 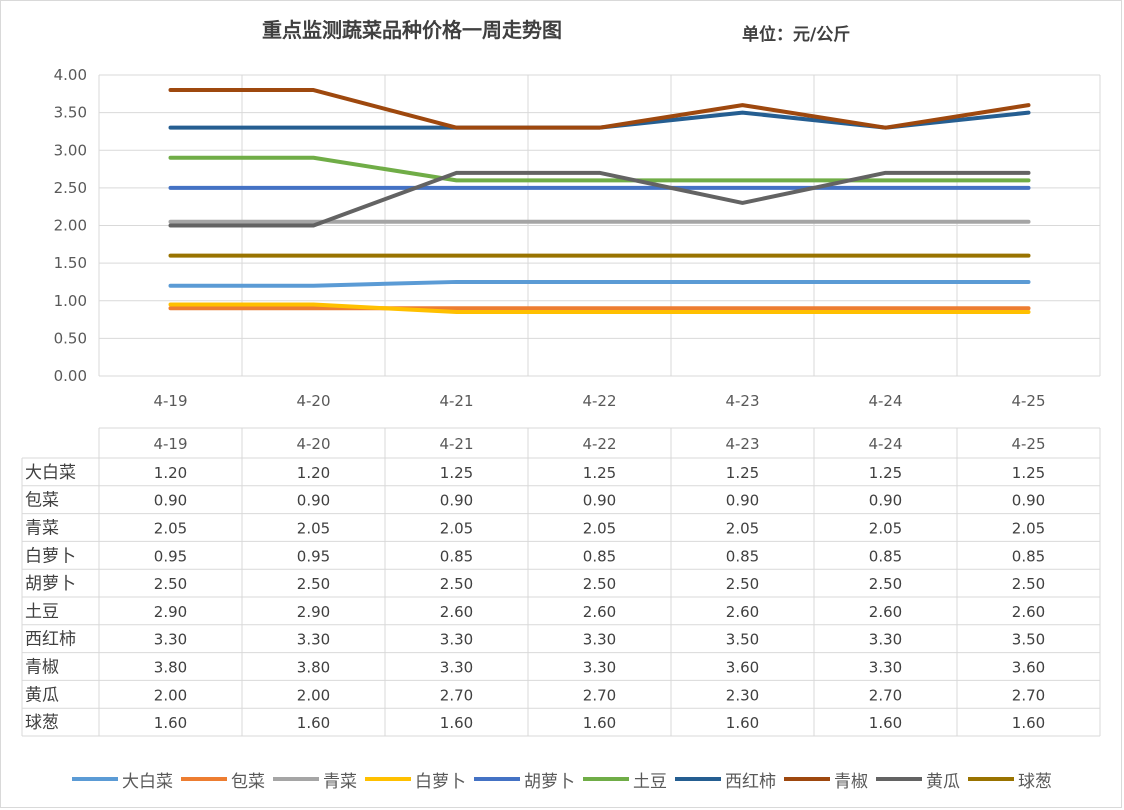 What do you see at coordinates (170, 401) in the screenshot?
I see `x-tick-label: 4-19` at bounding box center [170, 401].